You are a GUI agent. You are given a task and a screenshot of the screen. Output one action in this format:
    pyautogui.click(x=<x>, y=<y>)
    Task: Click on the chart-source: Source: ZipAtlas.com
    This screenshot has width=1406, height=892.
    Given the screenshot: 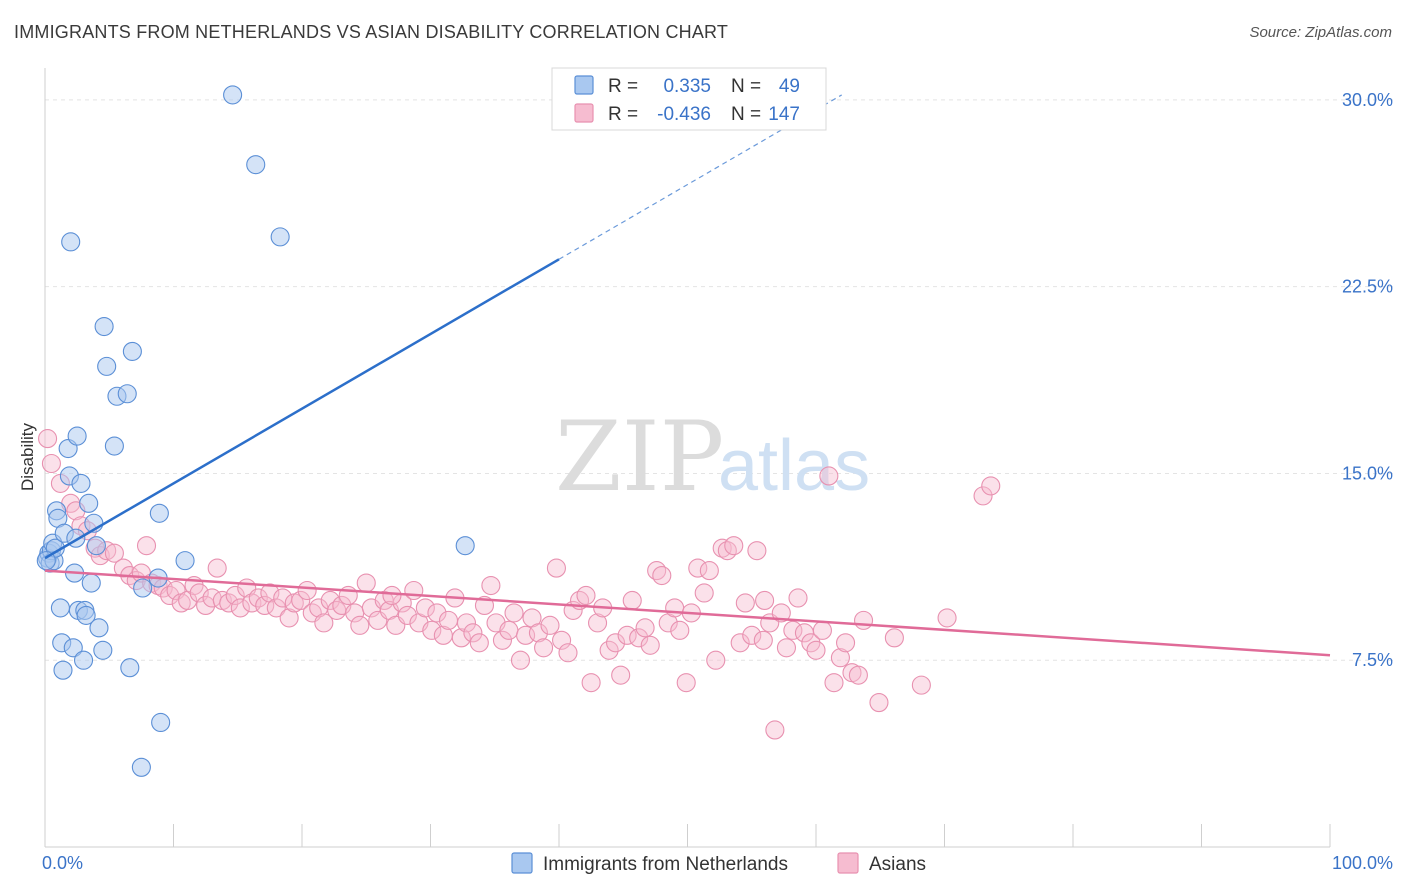 What is the action you would take?
    pyautogui.click(x=1320, y=32)
    